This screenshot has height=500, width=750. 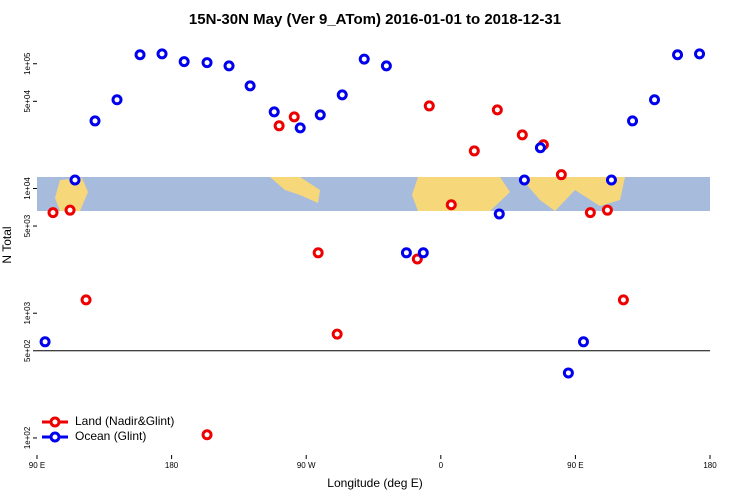 What do you see at coordinates (27, 225) in the screenshot?
I see `y-tick-label: 5e+03` at bounding box center [27, 225].